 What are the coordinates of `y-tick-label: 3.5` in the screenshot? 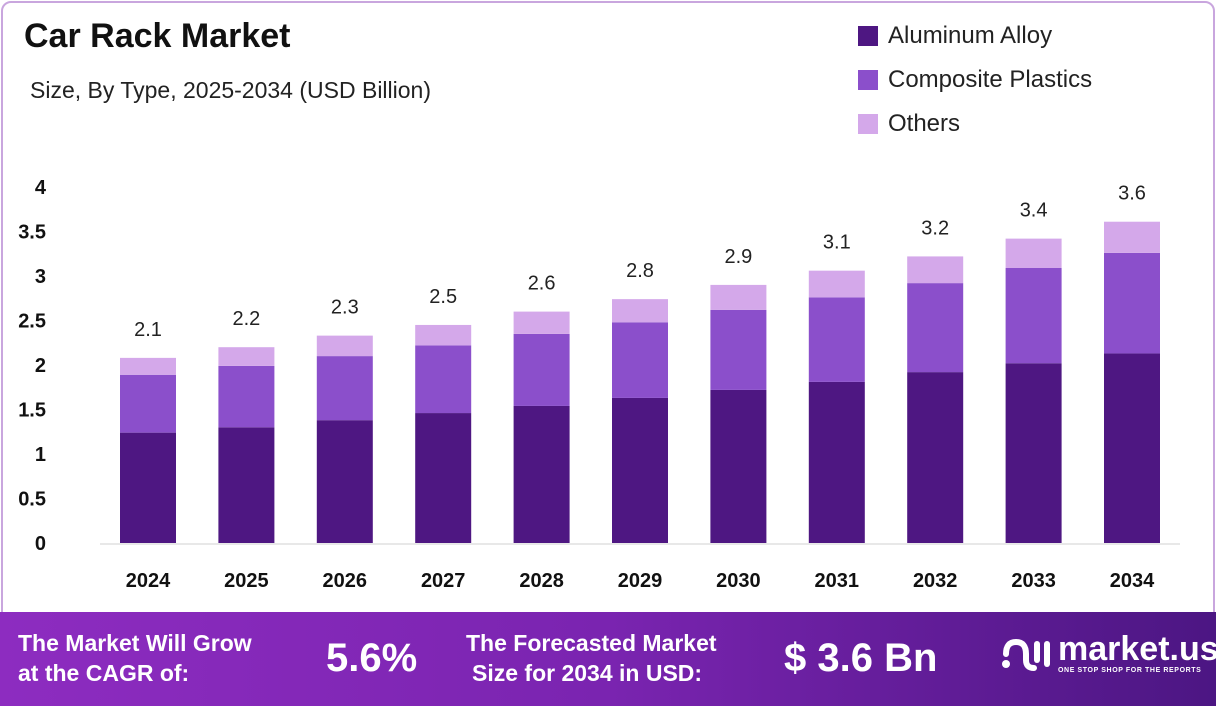 It's located at (32, 233).